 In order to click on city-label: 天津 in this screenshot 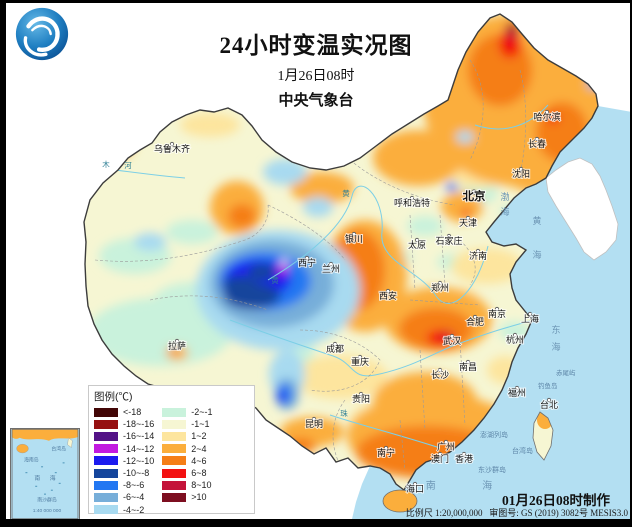, I will do `click(468, 223)`.